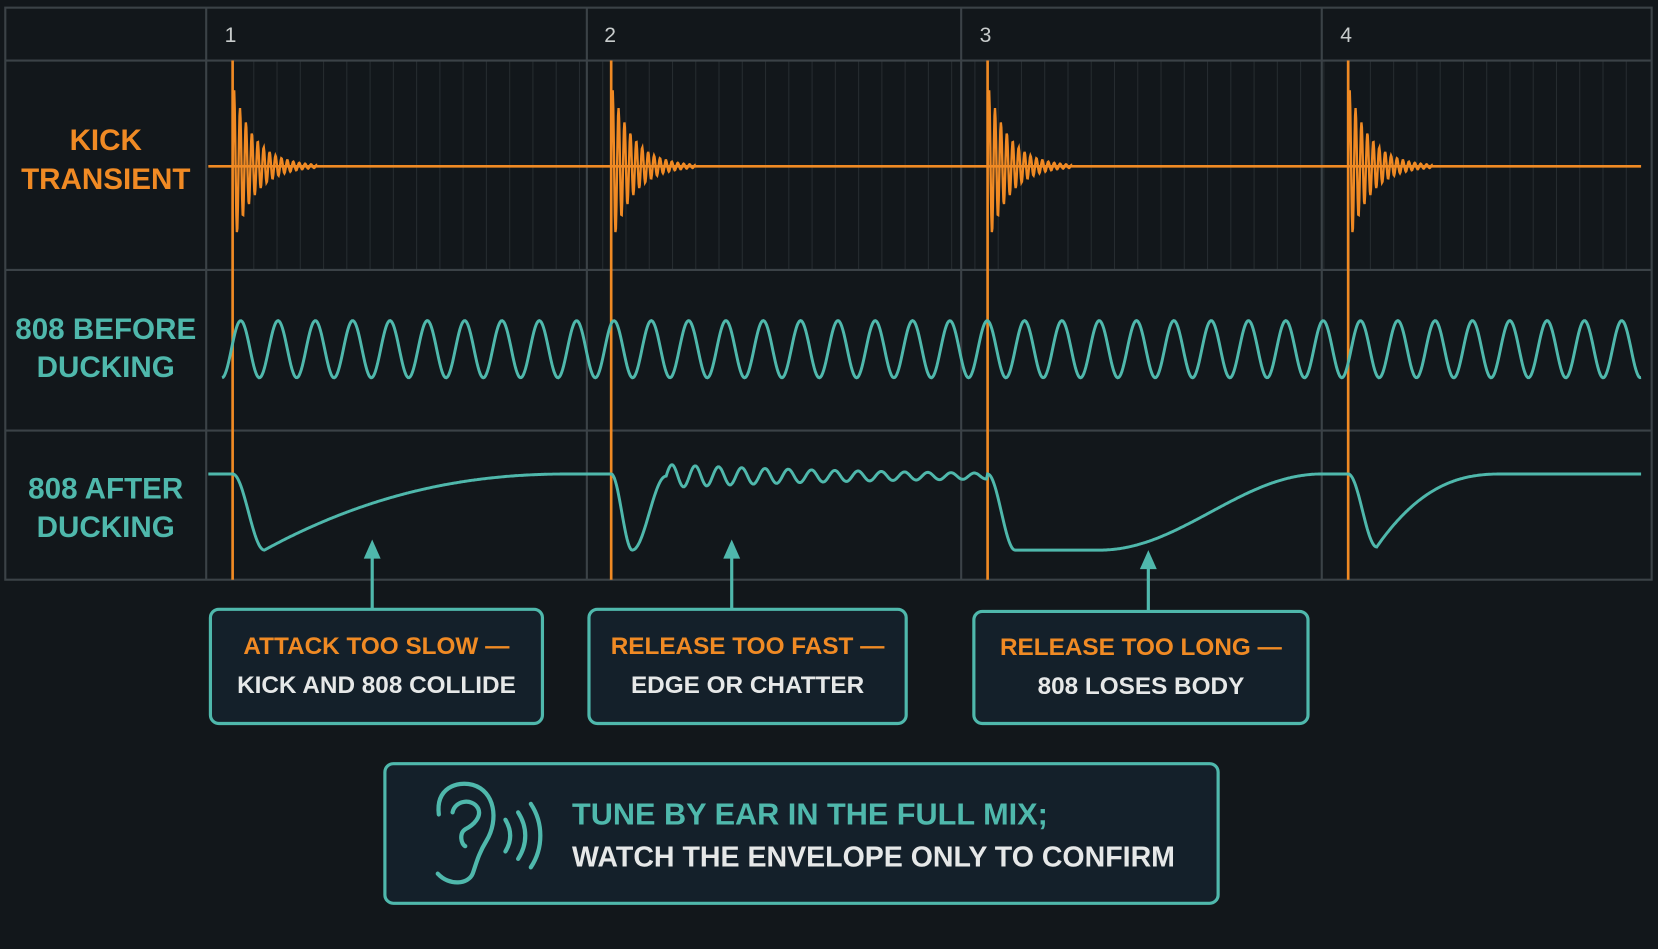  I want to click on bar-number: 1, so click(231, 35).